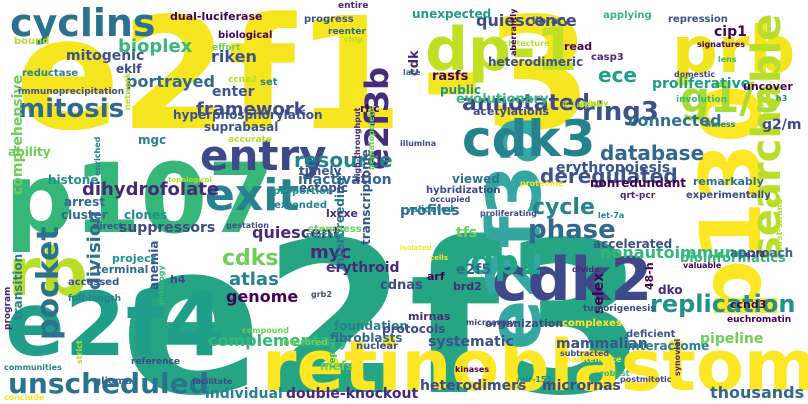  What do you see at coordinates (412, 72) in the screenshot?
I see `word-late: late` at bounding box center [412, 72].